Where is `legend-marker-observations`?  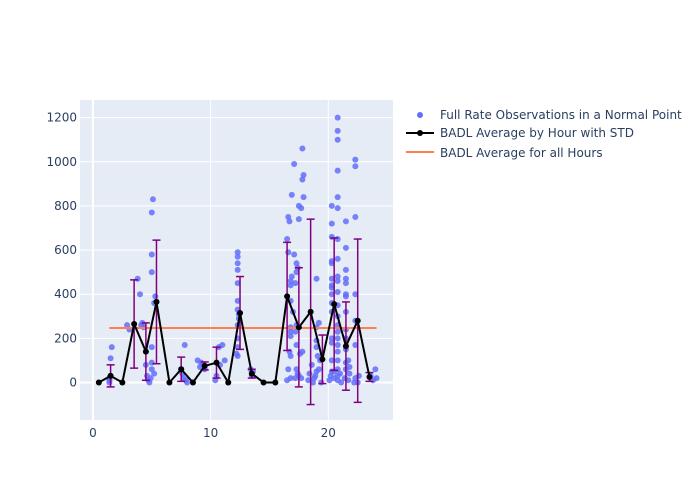
legend-marker-observations is located at coordinates (420, 115).